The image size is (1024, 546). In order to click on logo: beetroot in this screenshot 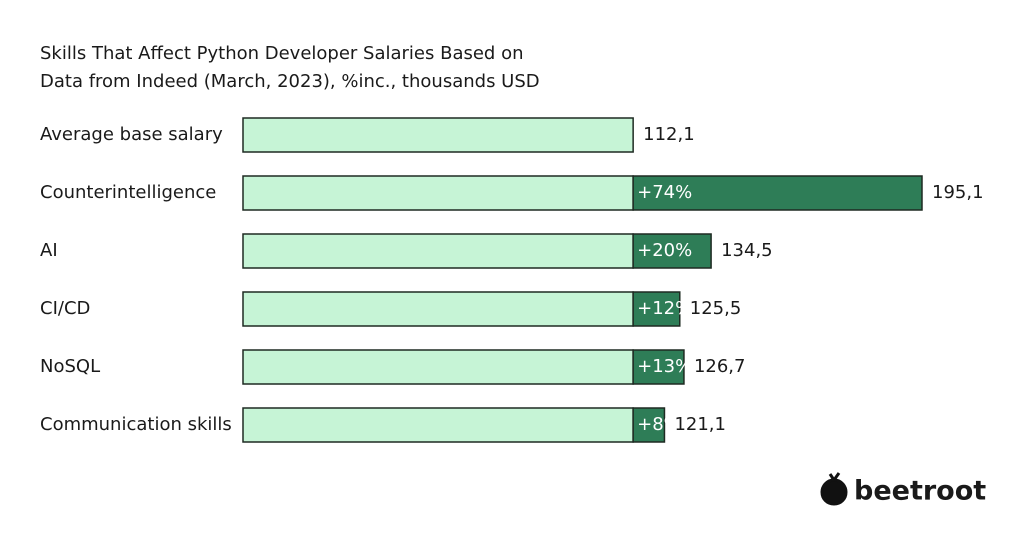, I will do `click(903, 489)`.